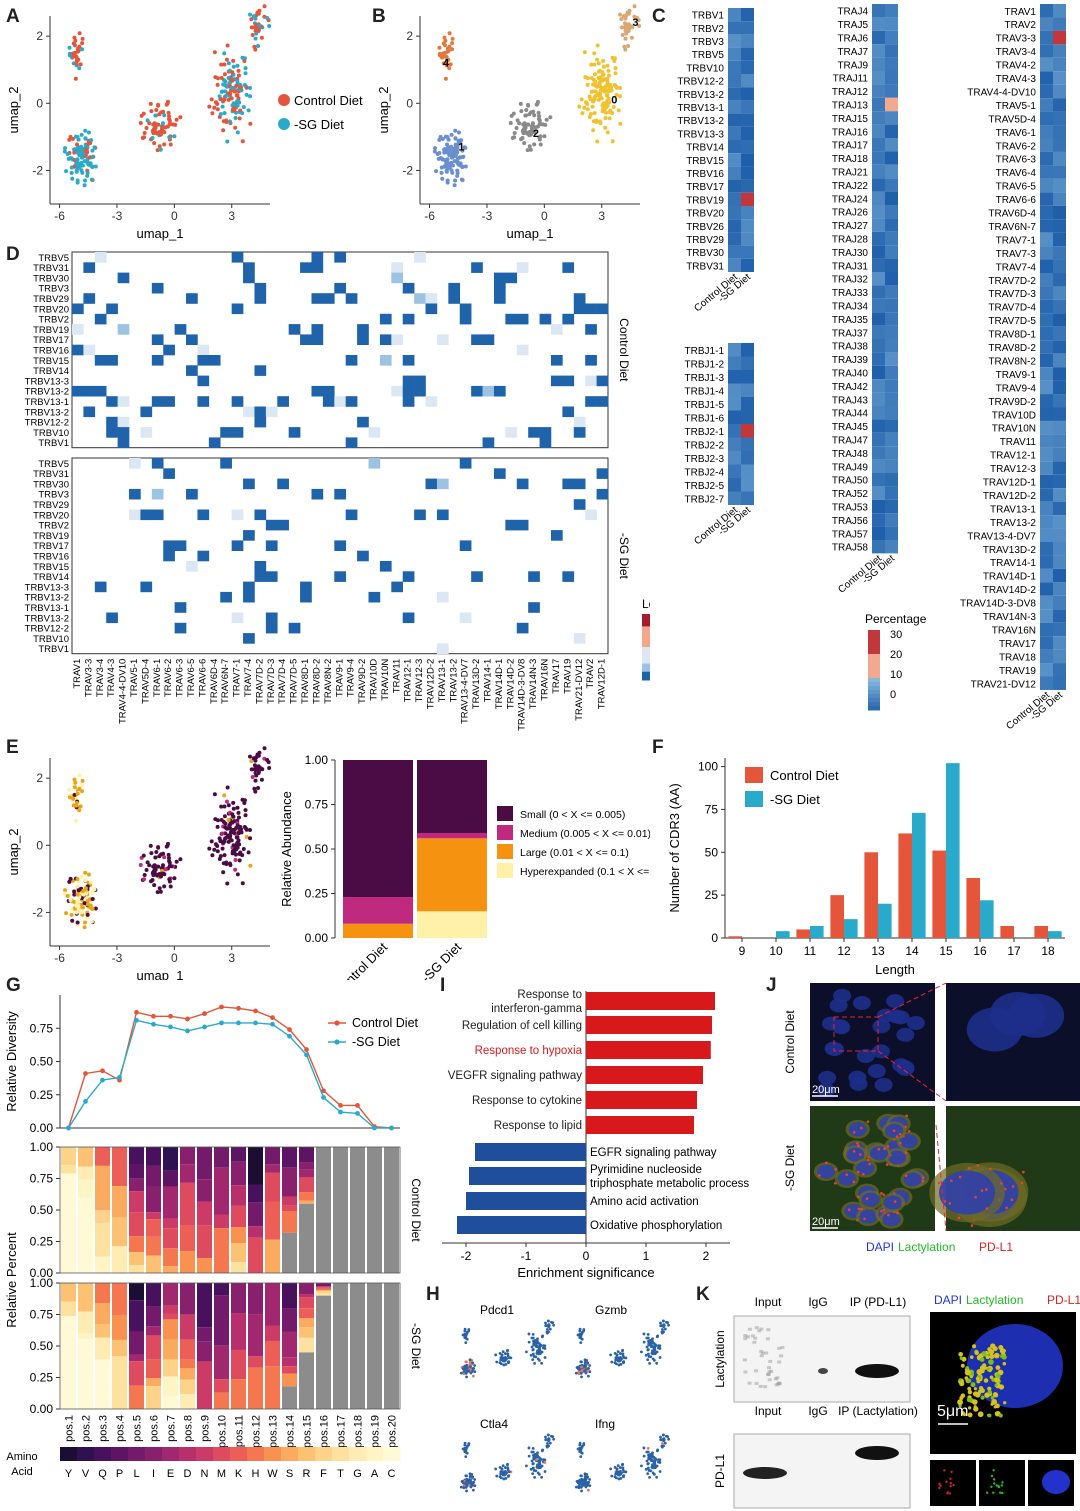 The width and height of the screenshot is (1080, 1511). I want to click on y-tick-label: 0, so click(39, 103).